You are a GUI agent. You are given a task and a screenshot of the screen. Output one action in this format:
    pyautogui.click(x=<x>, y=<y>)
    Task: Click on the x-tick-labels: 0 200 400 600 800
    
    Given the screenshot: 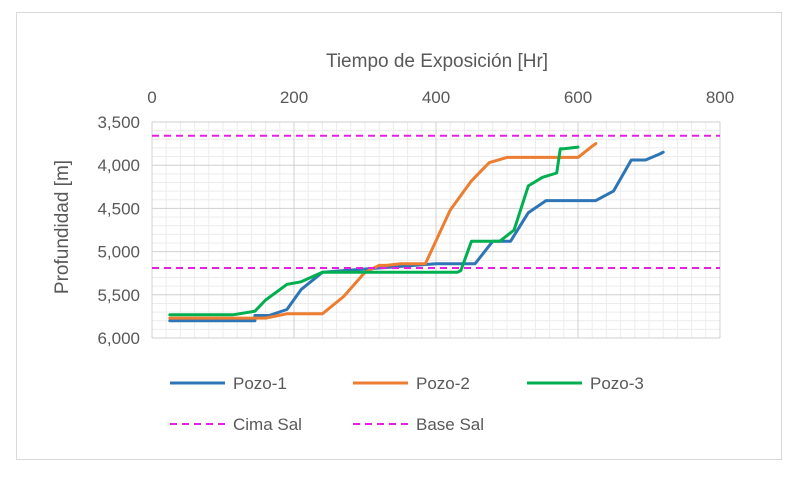 What is the action you would take?
    pyautogui.click(x=440, y=97)
    